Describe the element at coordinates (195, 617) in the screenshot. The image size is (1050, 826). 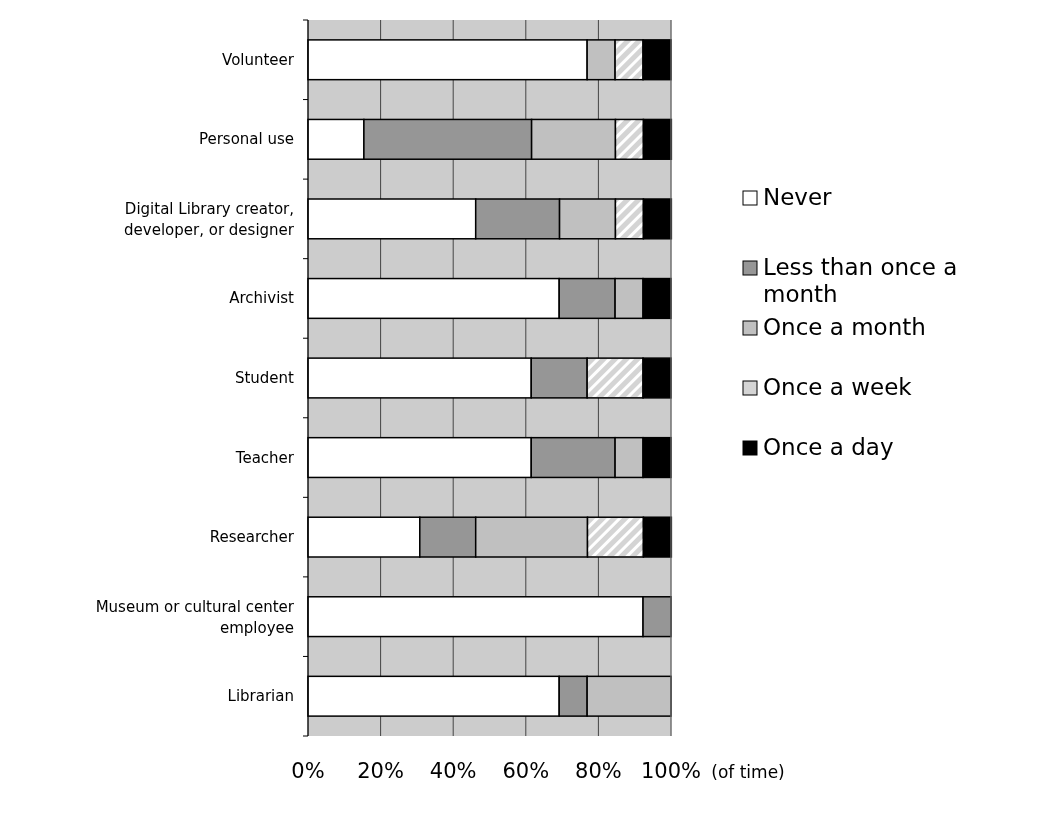
I see `y-tick-label: Museum or cultural center employee` at that location.